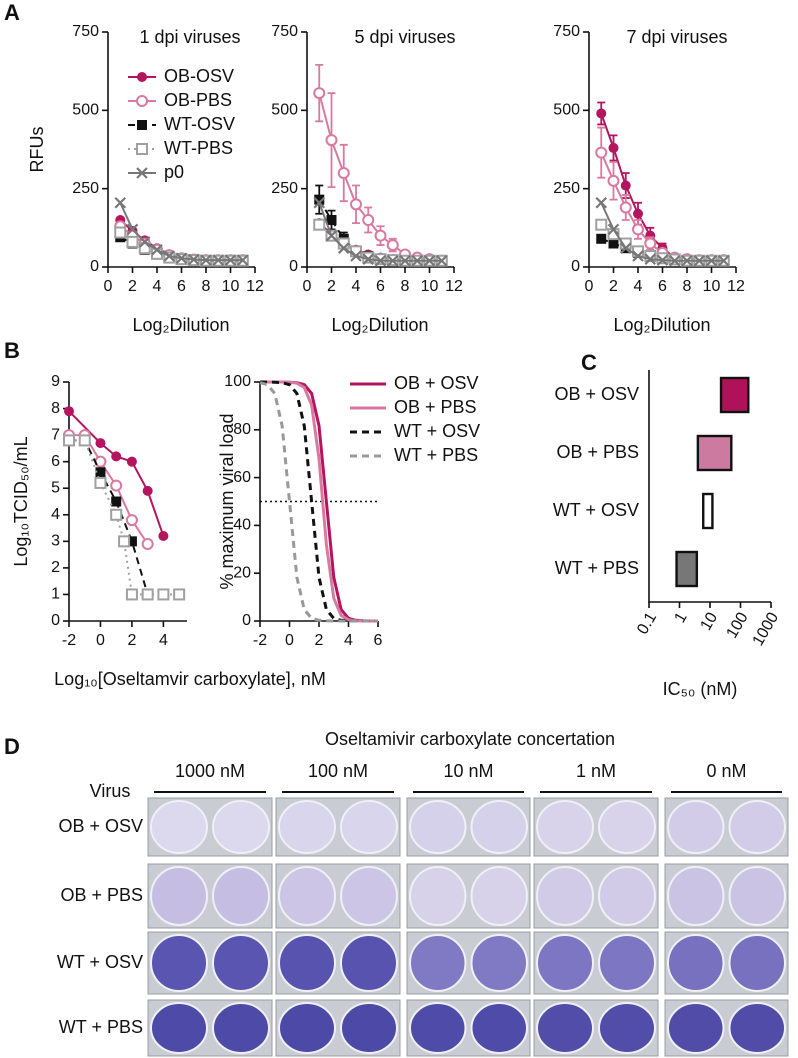  What do you see at coordinates (242, 525) in the screenshot?
I see `y-tick-label: 40` at bounding box center [242, 525].